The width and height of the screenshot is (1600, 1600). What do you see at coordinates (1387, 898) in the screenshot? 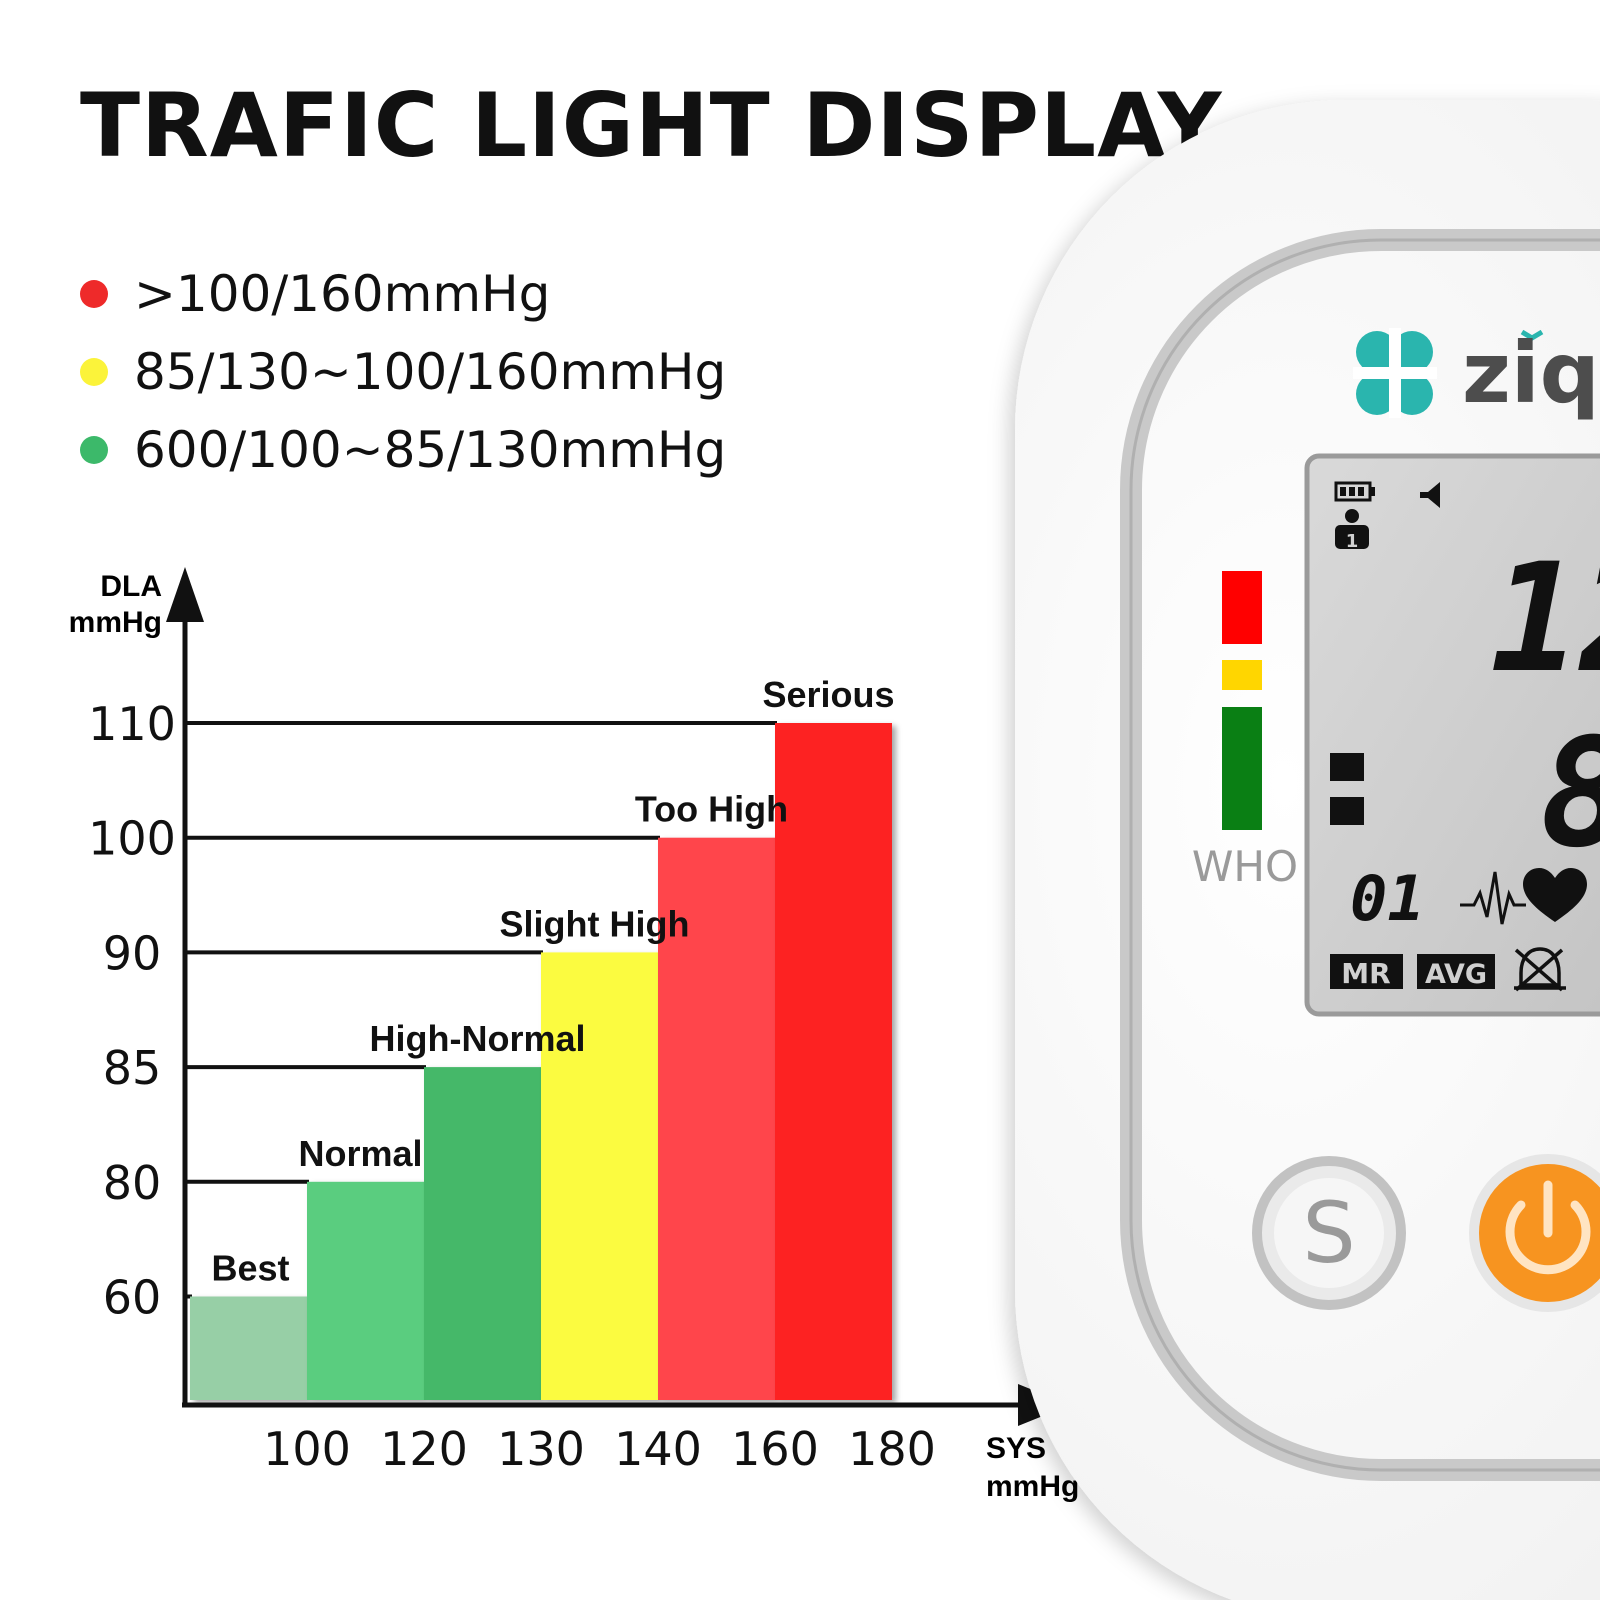
I see `lcd-memory-digits: 01` at bounding box center [1387, 898].